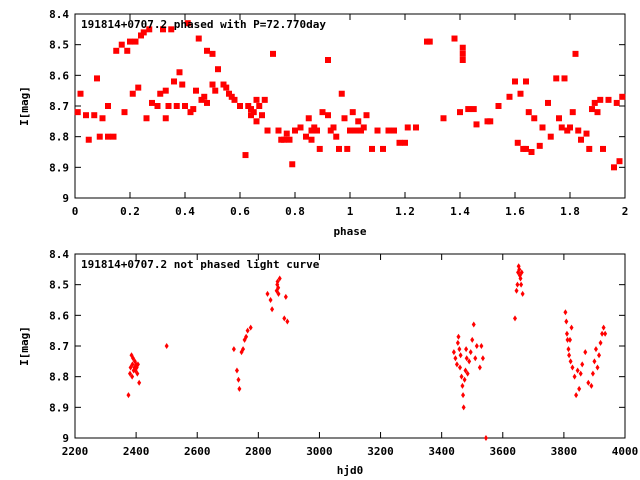 This screenshot has height=480, width=640. Describe the element at coordinates (564, 451) in the screenshot. I see `unphased-x-tick-label: 3800` at that location.